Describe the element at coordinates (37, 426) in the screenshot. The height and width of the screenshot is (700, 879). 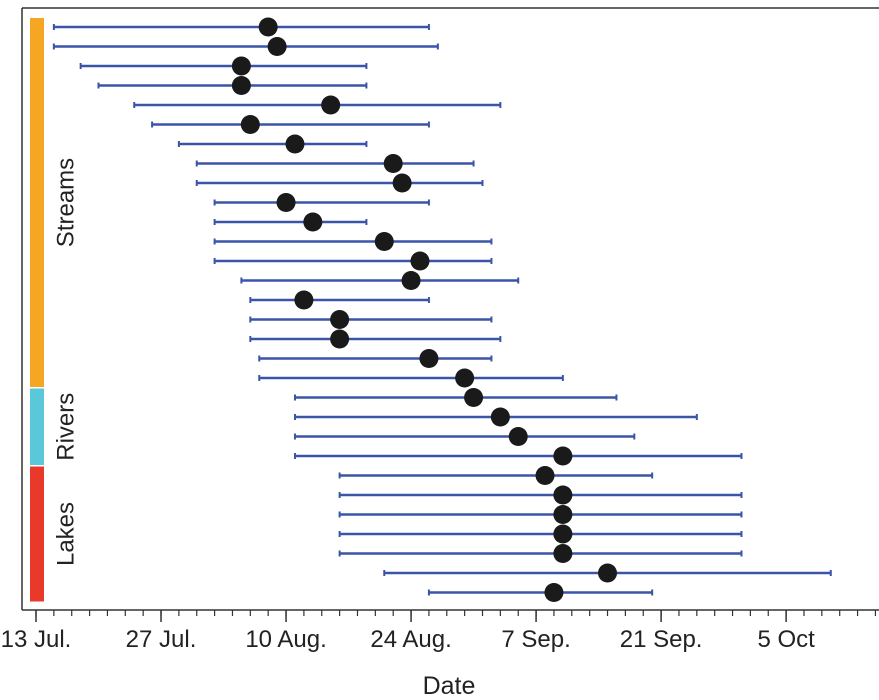
I see `group-bar-rivers` at that location.